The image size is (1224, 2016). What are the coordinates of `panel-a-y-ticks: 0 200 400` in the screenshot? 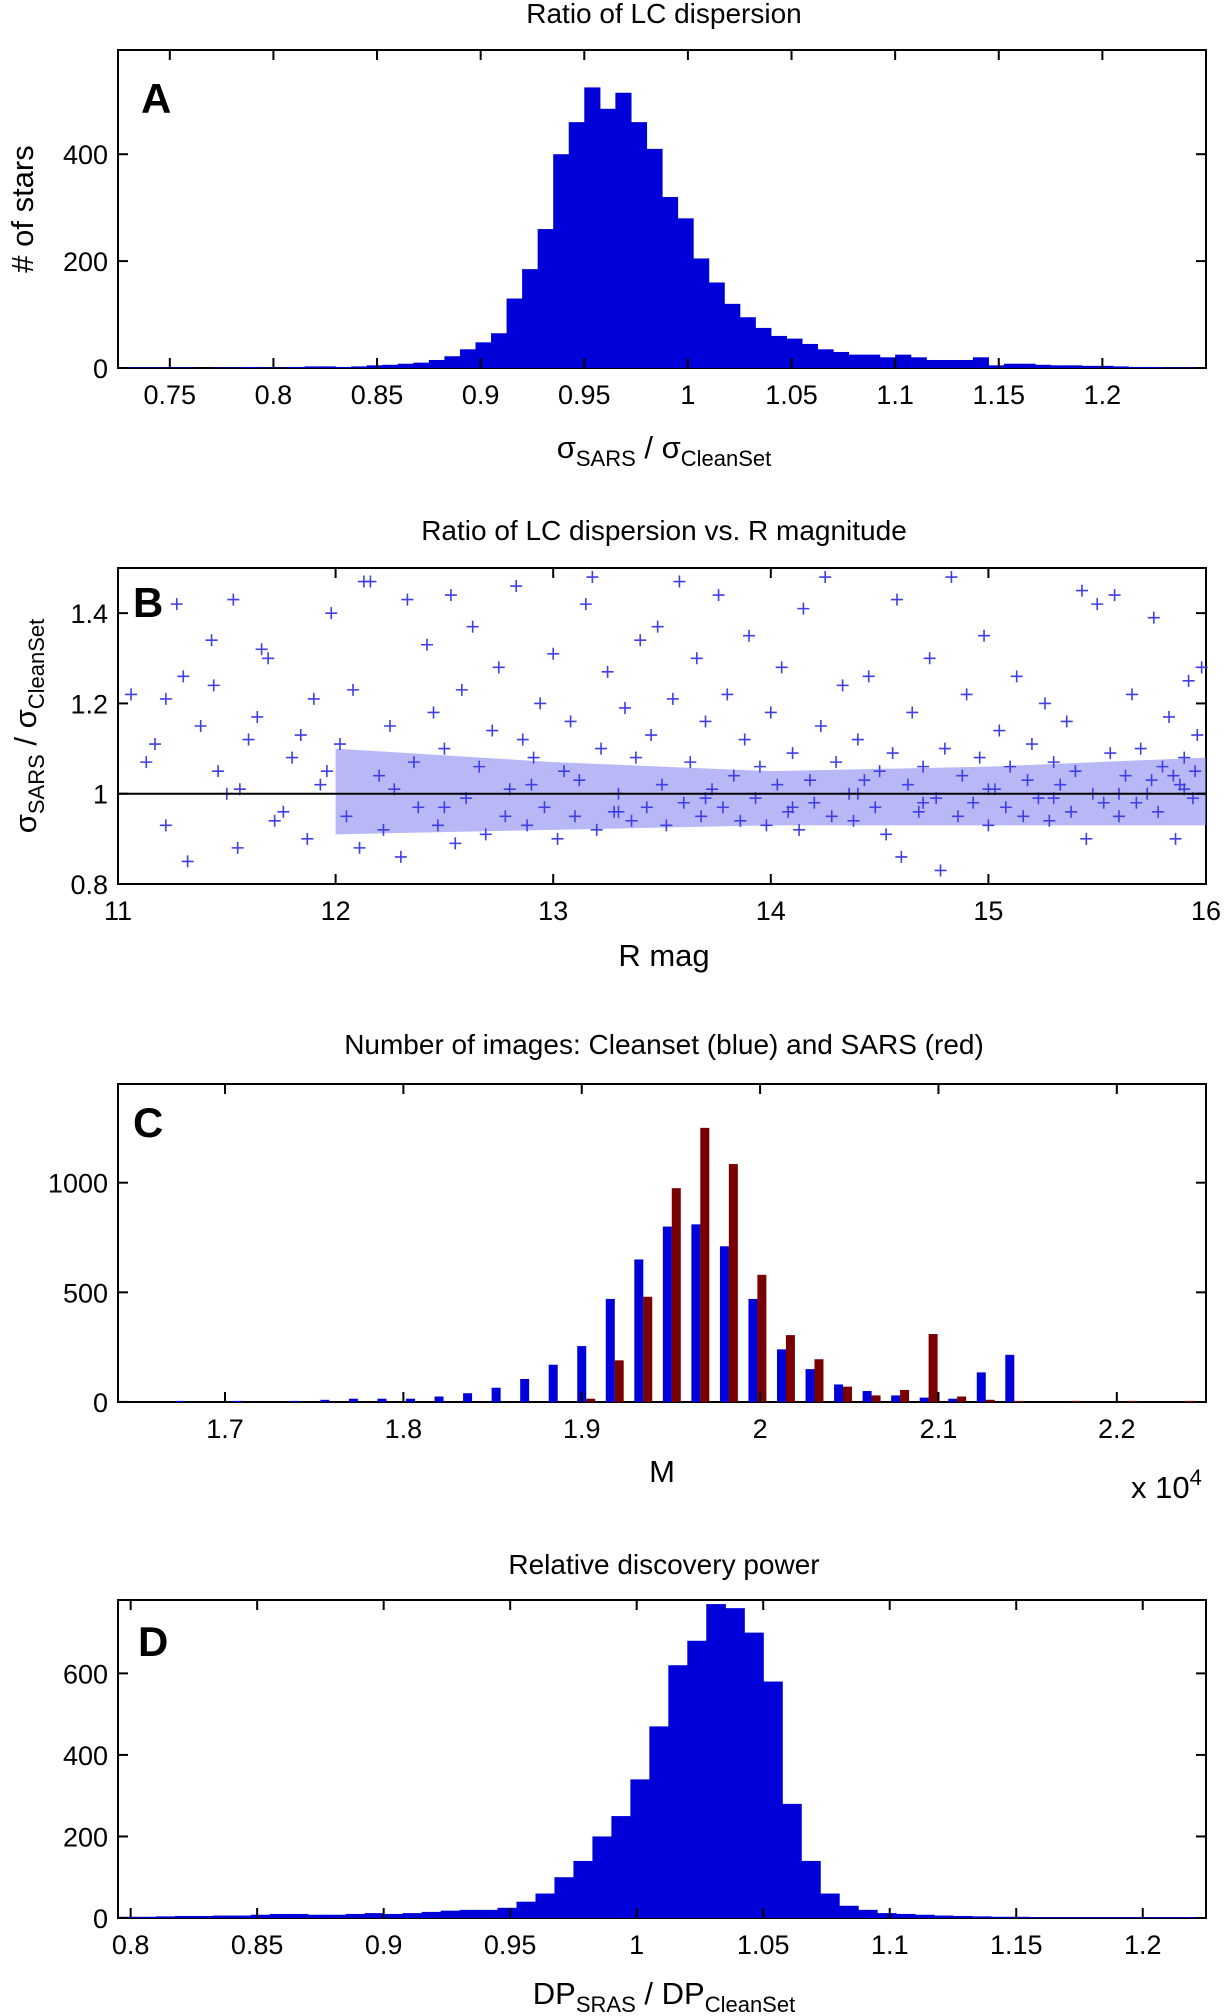 It's located at (634, 262).